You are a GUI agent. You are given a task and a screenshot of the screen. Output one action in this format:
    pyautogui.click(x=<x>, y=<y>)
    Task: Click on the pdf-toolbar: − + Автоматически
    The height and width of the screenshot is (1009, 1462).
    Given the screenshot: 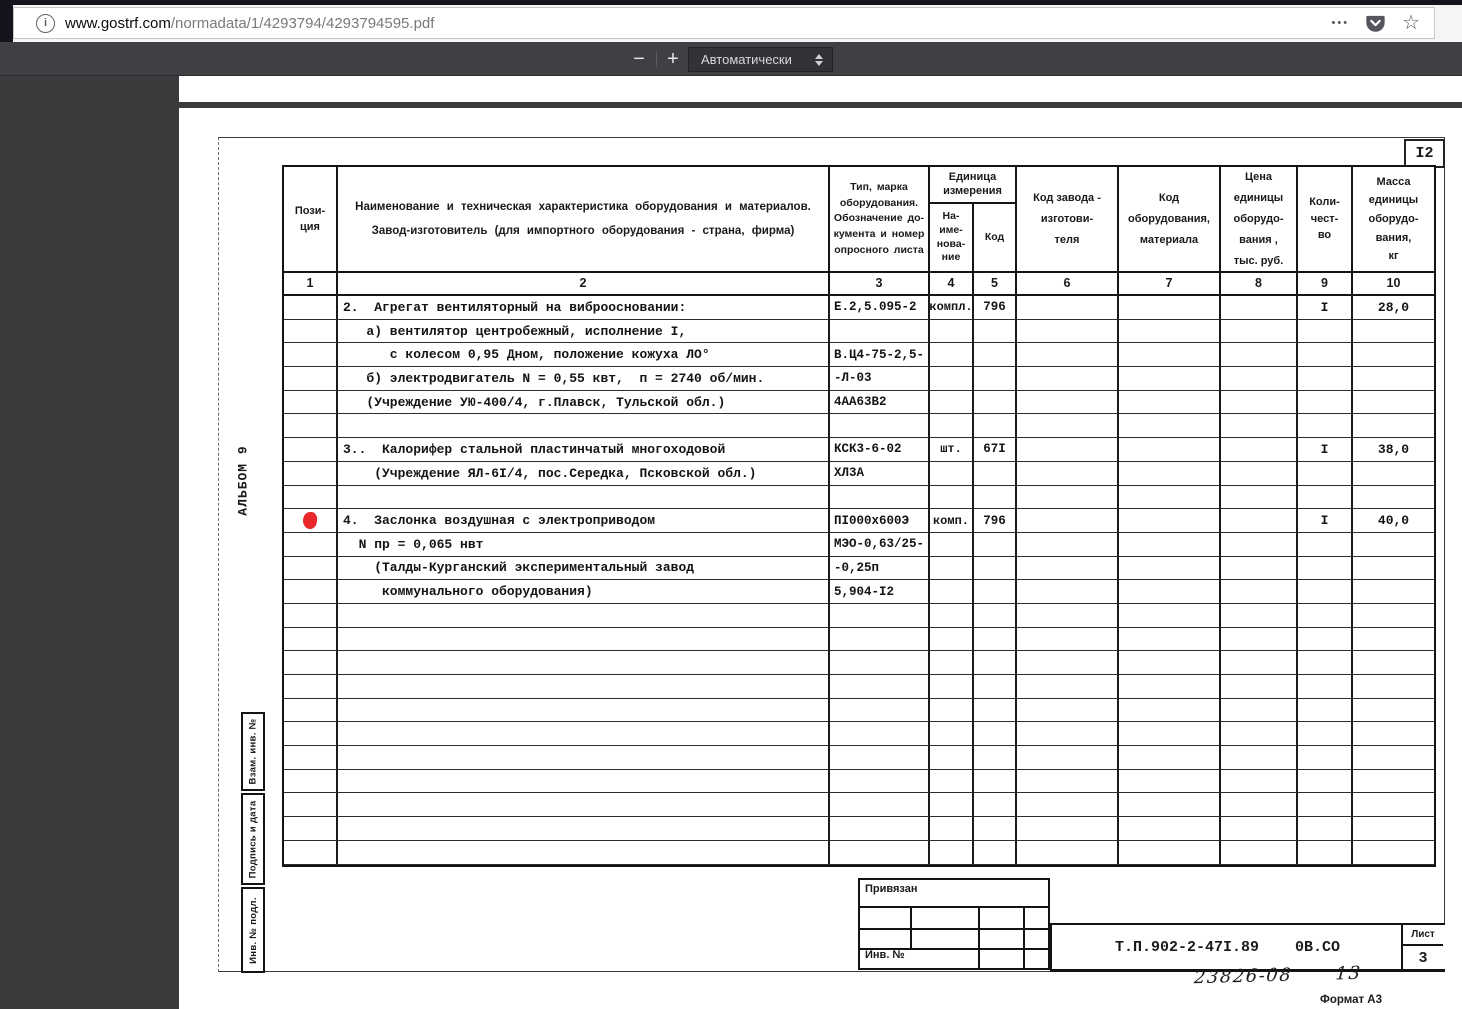 What is the action you would take?
    pyautogui.click(x=731, y=59)
    